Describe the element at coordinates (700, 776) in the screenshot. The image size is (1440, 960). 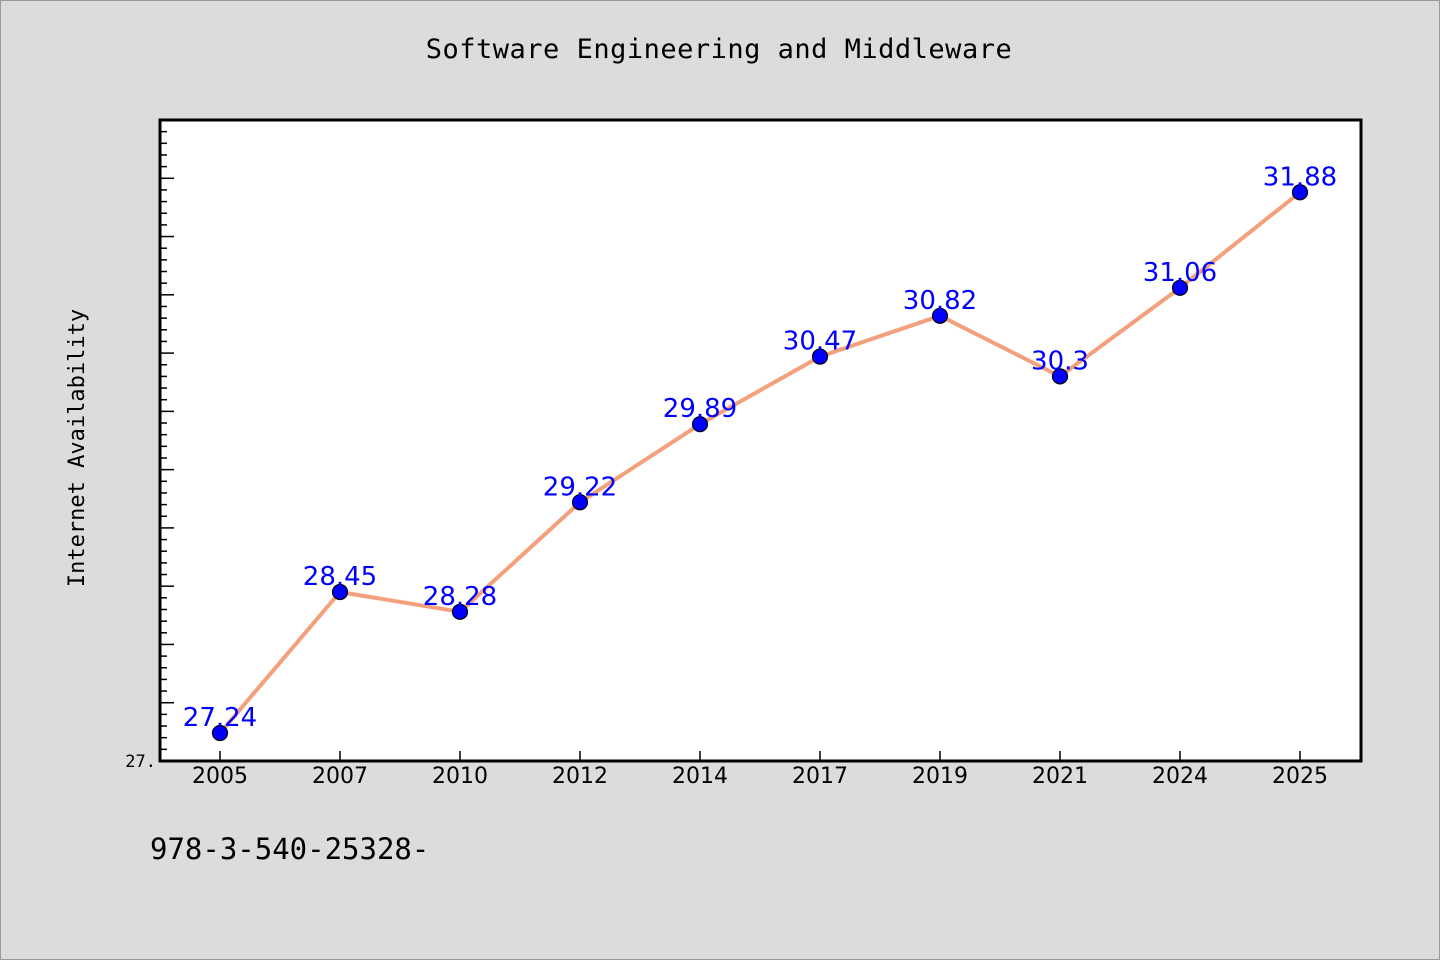
I see `x-tick-label: 2014` at that location.